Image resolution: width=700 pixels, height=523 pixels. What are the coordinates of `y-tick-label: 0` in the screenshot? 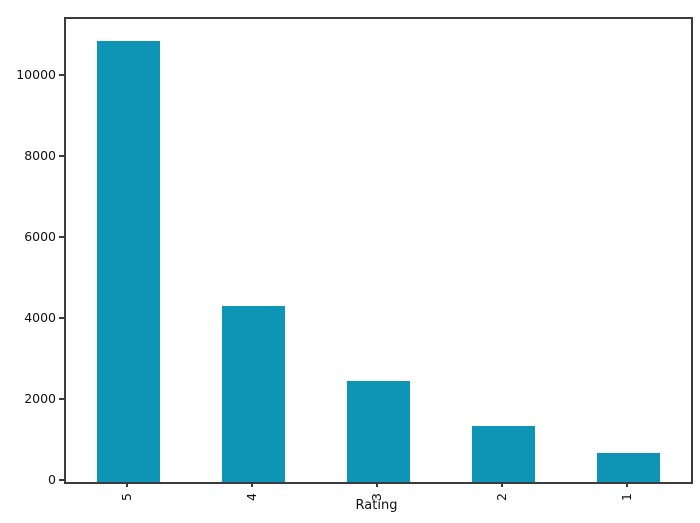 It's located at (52, 479).